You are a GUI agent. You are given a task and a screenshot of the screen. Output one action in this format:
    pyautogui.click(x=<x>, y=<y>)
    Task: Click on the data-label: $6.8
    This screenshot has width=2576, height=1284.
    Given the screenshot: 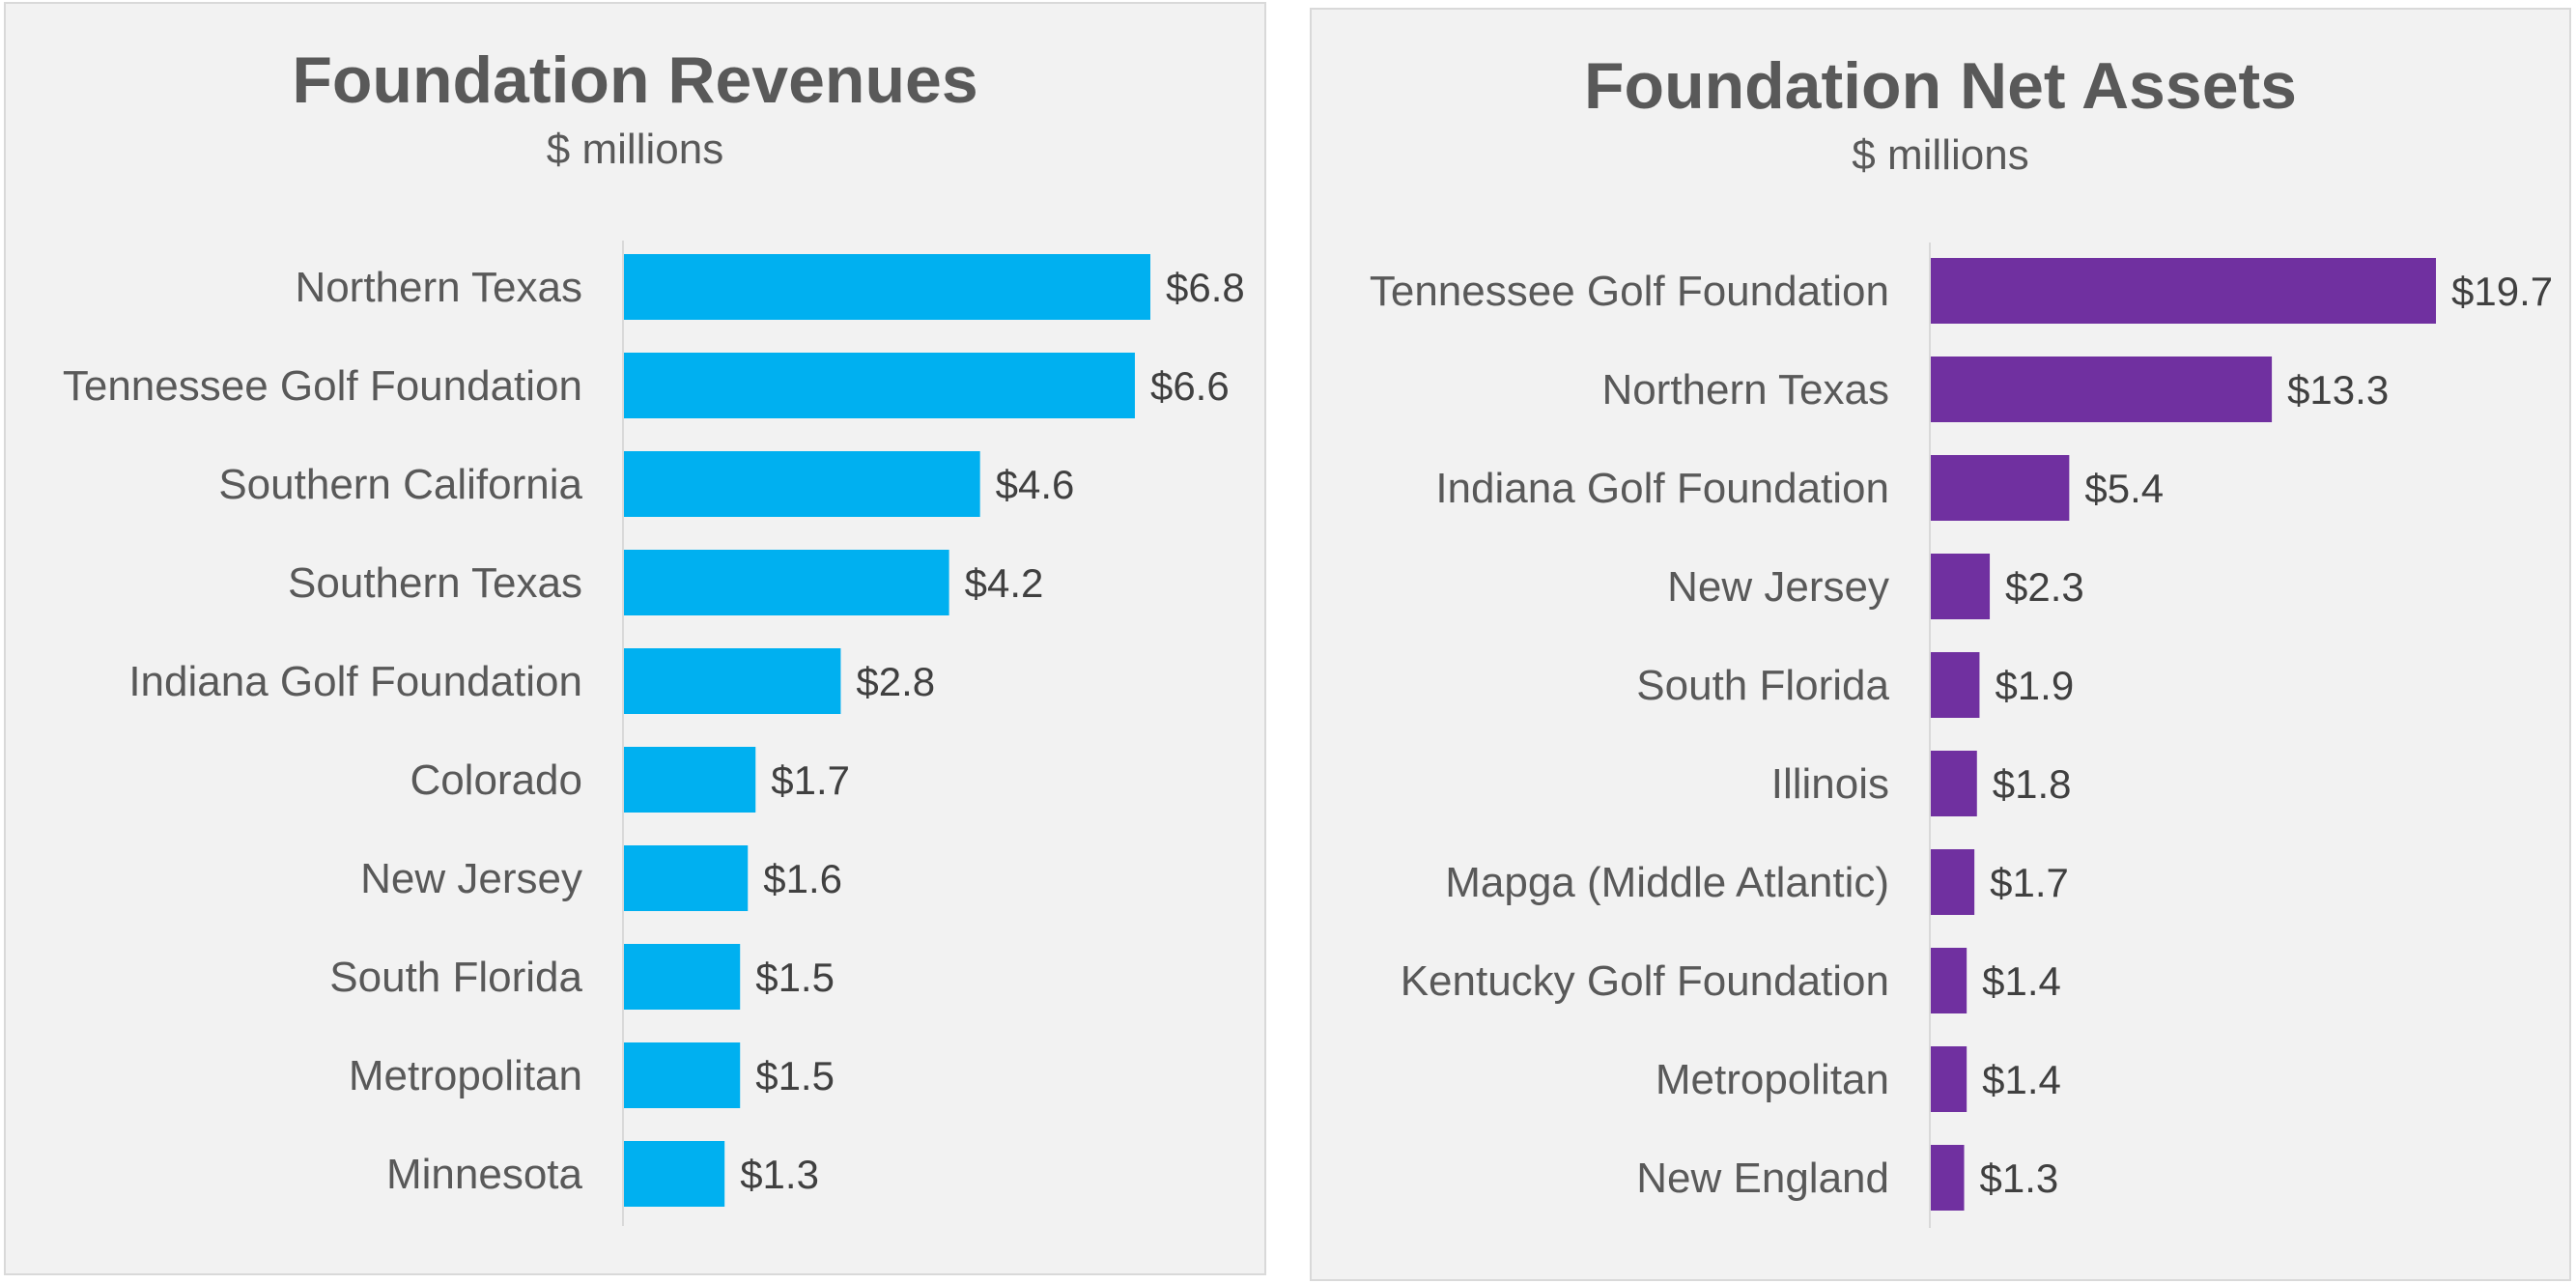 What is the action you would take?
    pyautogui.click(x=1205, y=287)
    